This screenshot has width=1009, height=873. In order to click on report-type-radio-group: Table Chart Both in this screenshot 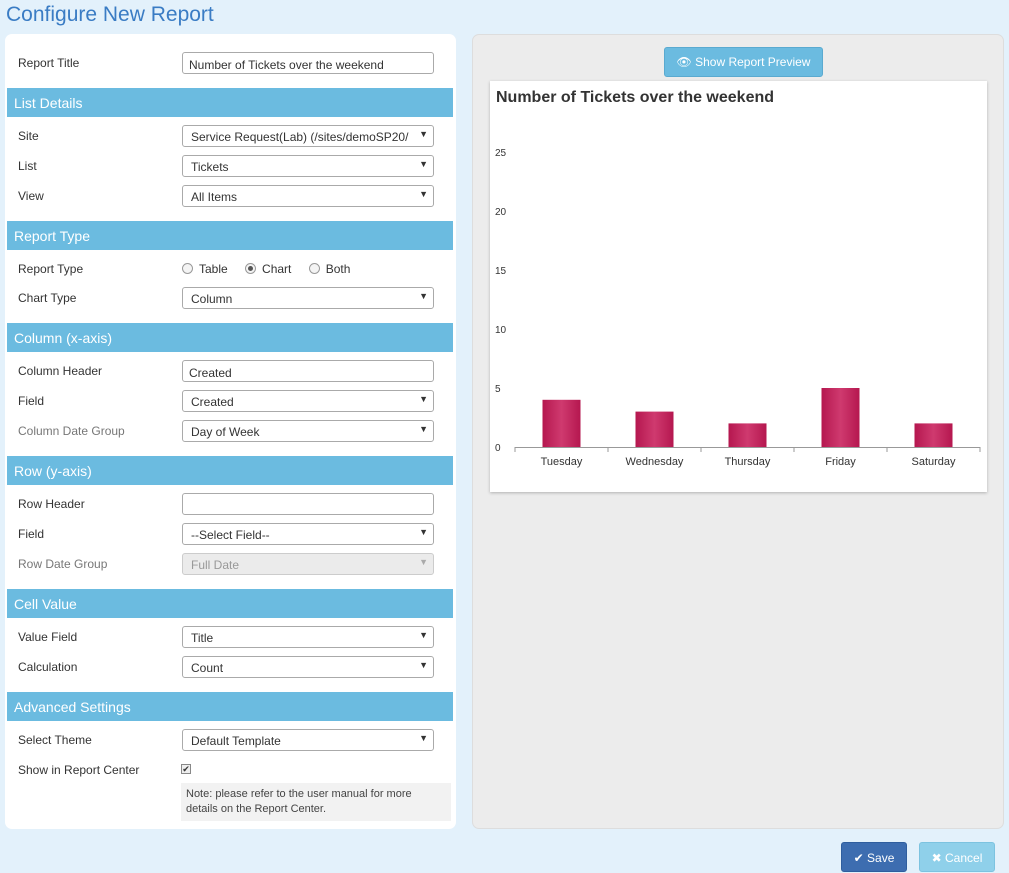, I will do `click(273, 269)`.